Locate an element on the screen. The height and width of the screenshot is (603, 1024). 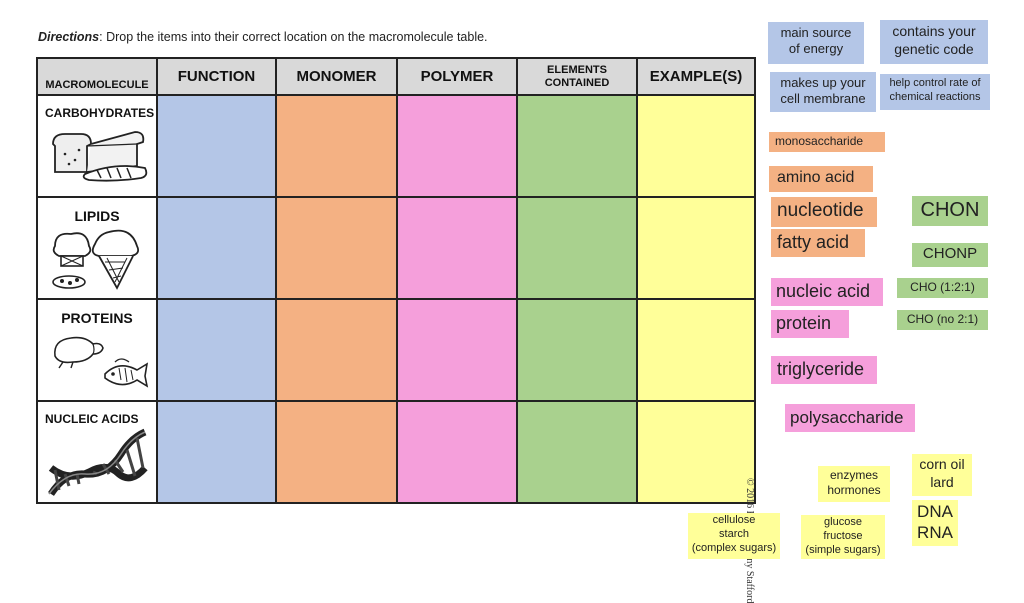
card-text-line: makes up your is located at coordinates (823, 82).